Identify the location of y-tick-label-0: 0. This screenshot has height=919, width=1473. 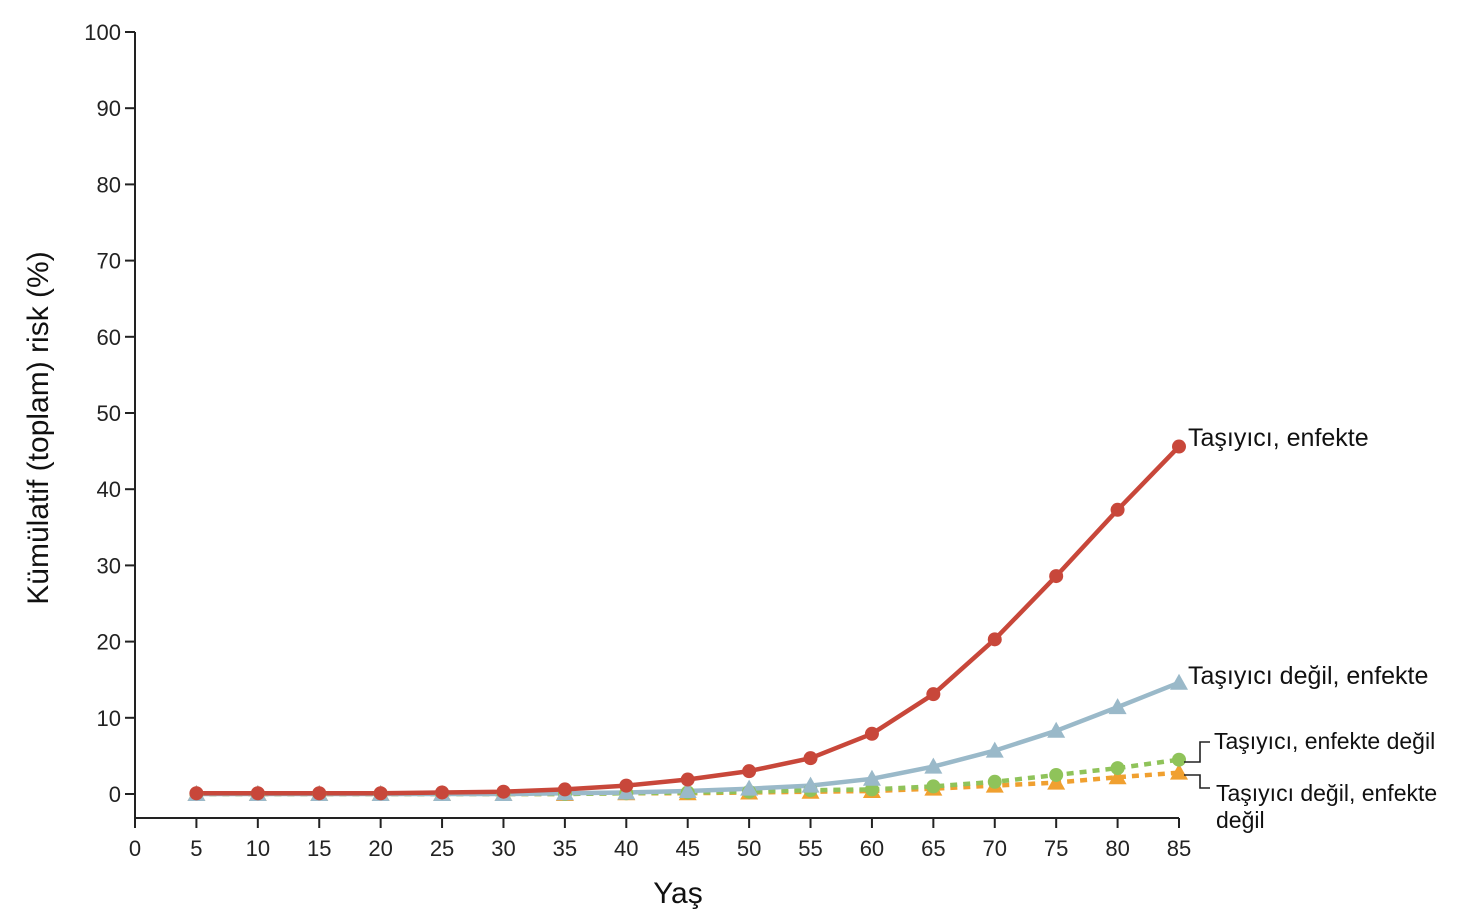
(115, 794).